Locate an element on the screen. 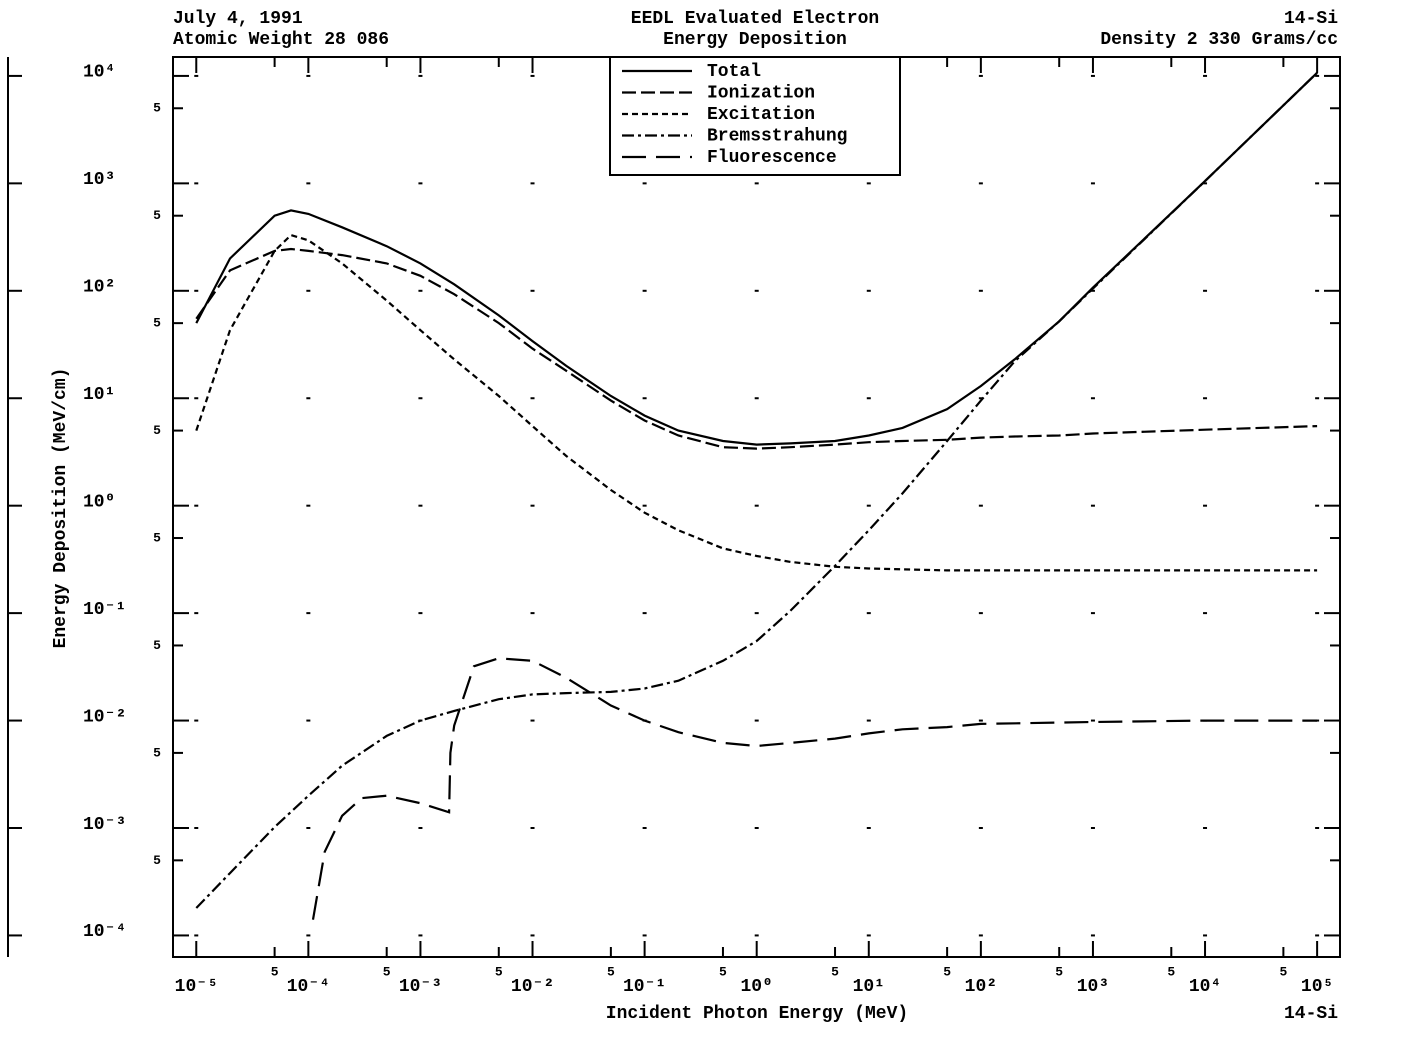 The width and height of the screenshot is (1406, 1048). header-left: Atomic Weight 28 086 is located at coordinates (281, 40).